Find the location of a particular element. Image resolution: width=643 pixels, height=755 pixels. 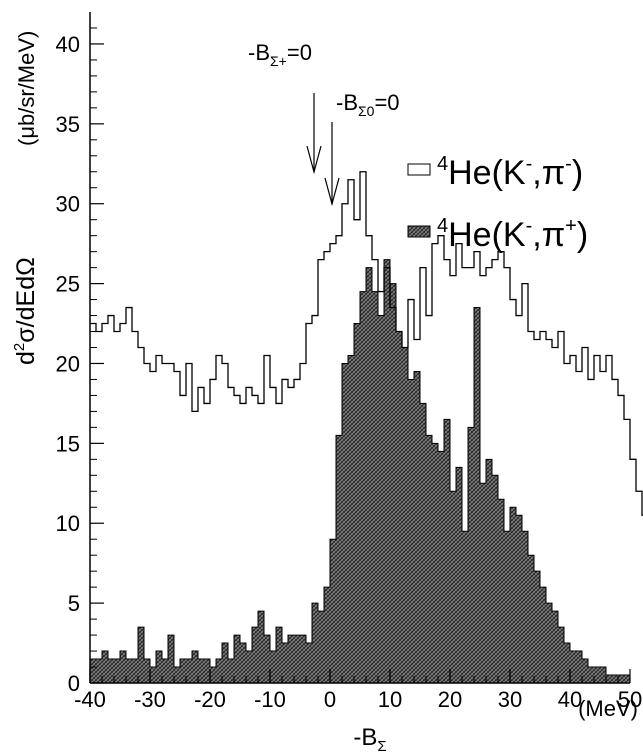

y-tick-label: 35 is located at coordinates (68, 124).